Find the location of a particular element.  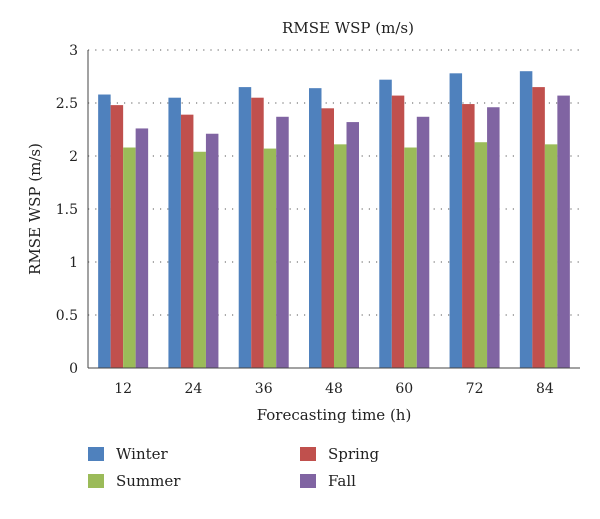

y-tick-label: 3 is located at coordinates (73, 51).